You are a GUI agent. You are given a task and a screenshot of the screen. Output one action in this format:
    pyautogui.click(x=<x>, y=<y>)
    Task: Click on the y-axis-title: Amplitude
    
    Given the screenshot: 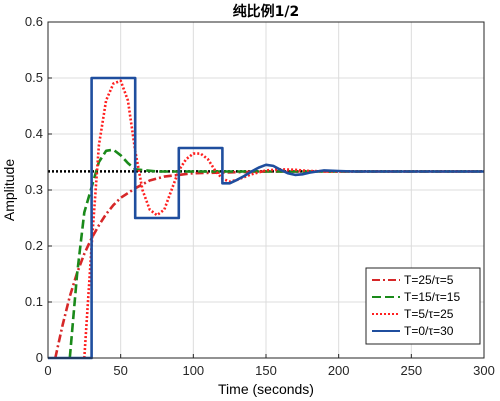 What is the action you would take?
    pyautogui.click(x=9, y=190)
    